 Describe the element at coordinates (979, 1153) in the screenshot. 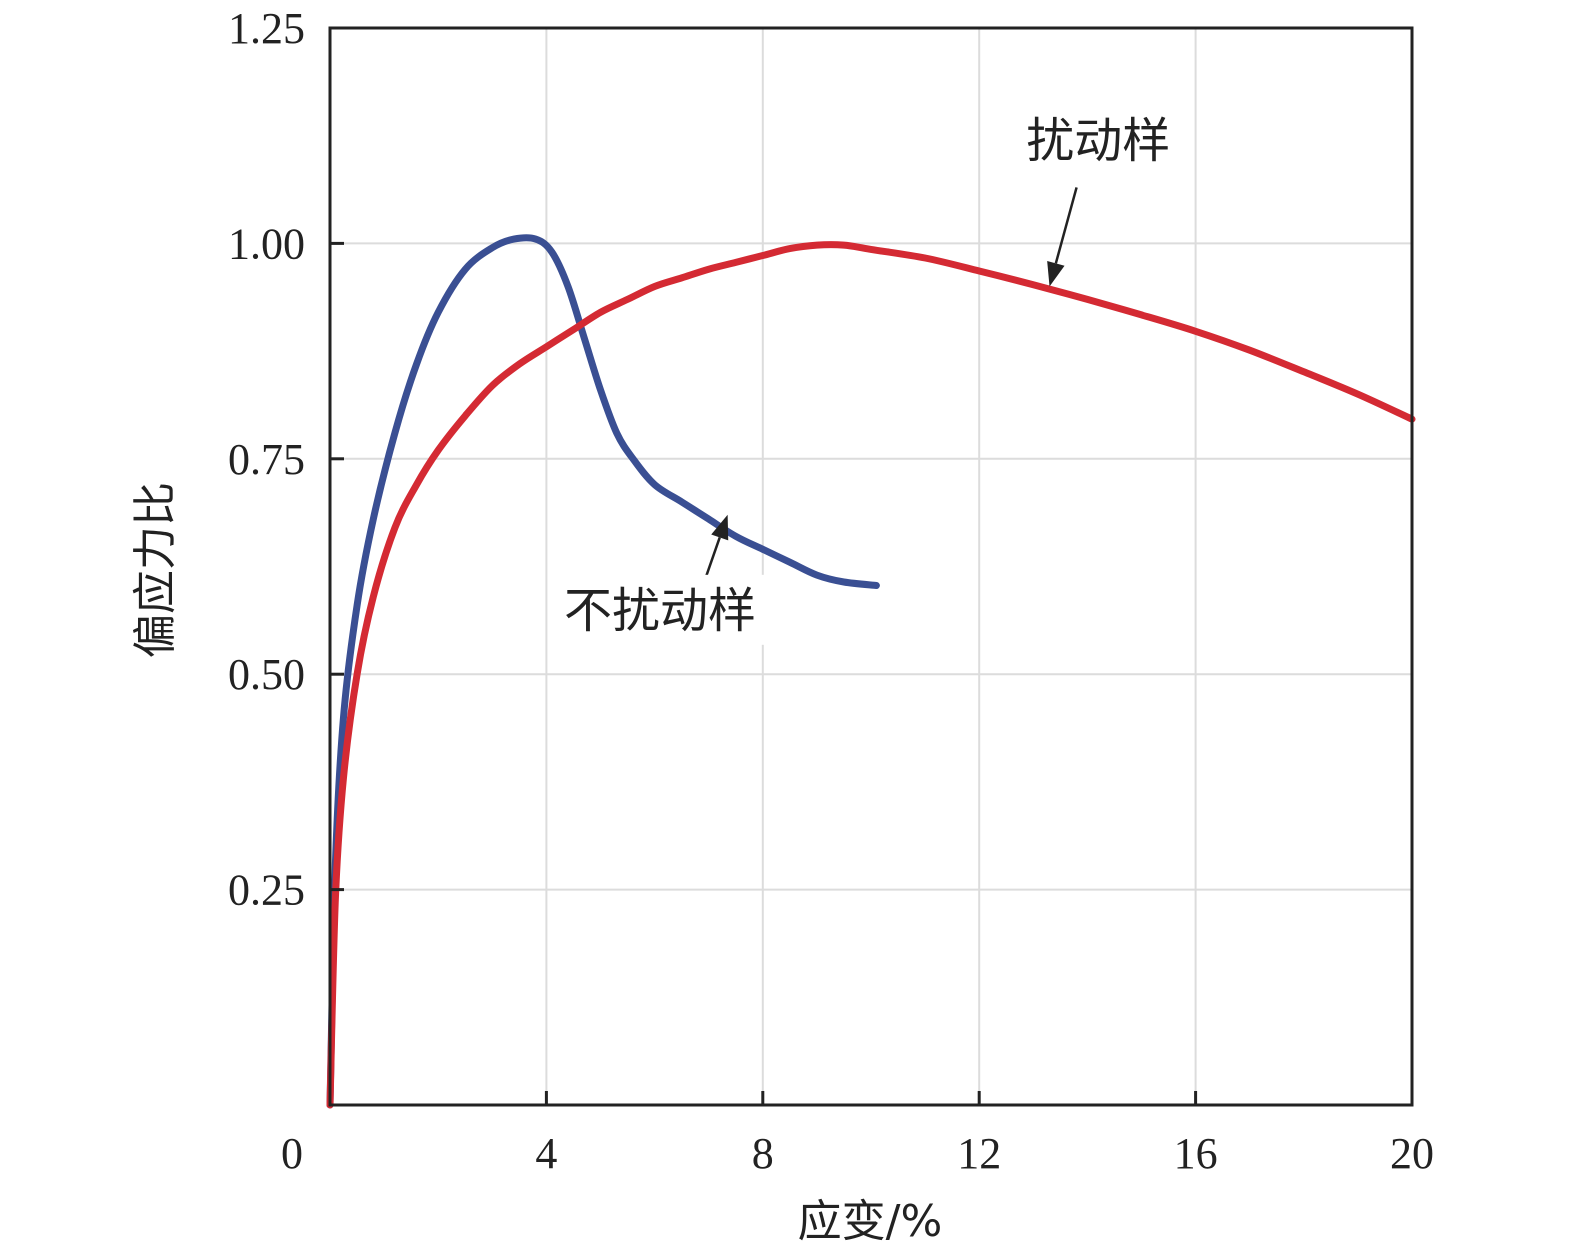

I see `x-tick-label: 12` at that location.